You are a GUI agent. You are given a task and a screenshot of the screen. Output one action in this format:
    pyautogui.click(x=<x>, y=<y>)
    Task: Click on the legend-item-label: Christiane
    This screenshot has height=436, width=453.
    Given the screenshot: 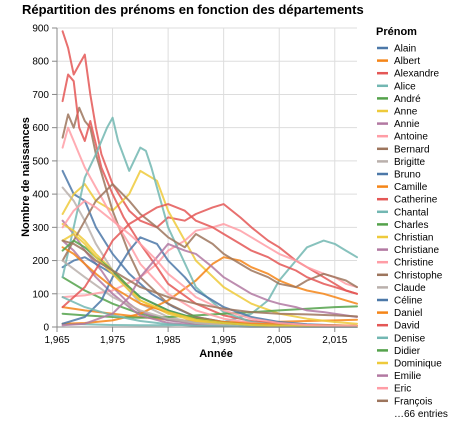 What is the action you would take?
    pyautogui.click(x=416, y=250)
    